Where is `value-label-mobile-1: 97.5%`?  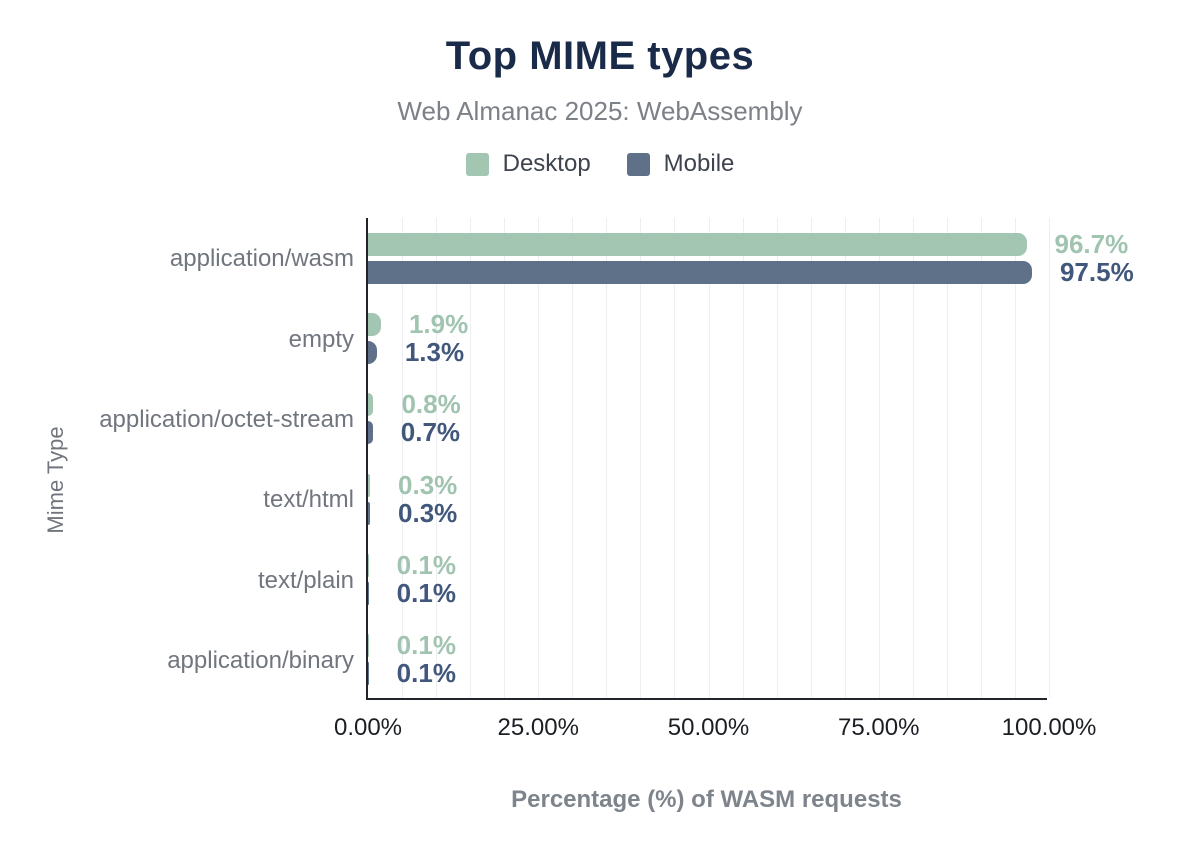 value-label-mobile-1: 97.5% is located at coordinates (1096, 271).